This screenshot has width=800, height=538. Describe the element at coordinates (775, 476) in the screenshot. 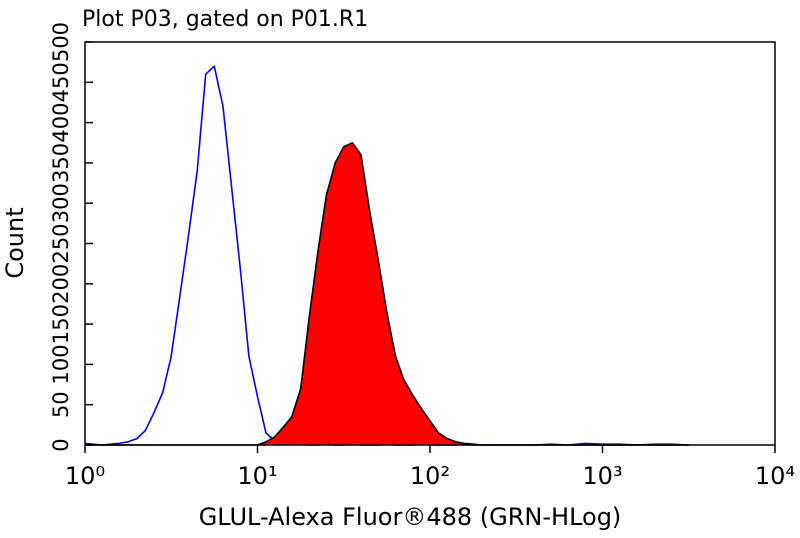

I see `x-tick-label: 10⁴` at that location.